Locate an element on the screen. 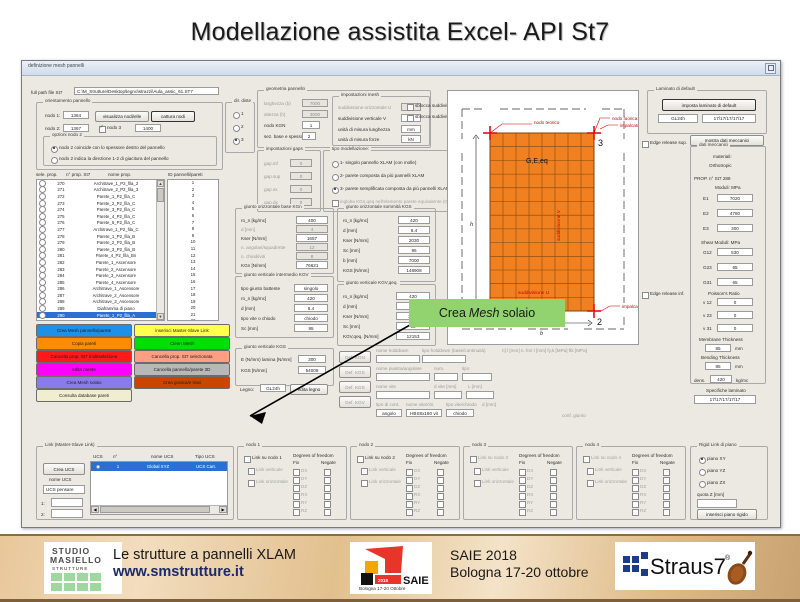 This screenshot has width=800, height=602. tab-input-1b is located at coordinates (444, 359).